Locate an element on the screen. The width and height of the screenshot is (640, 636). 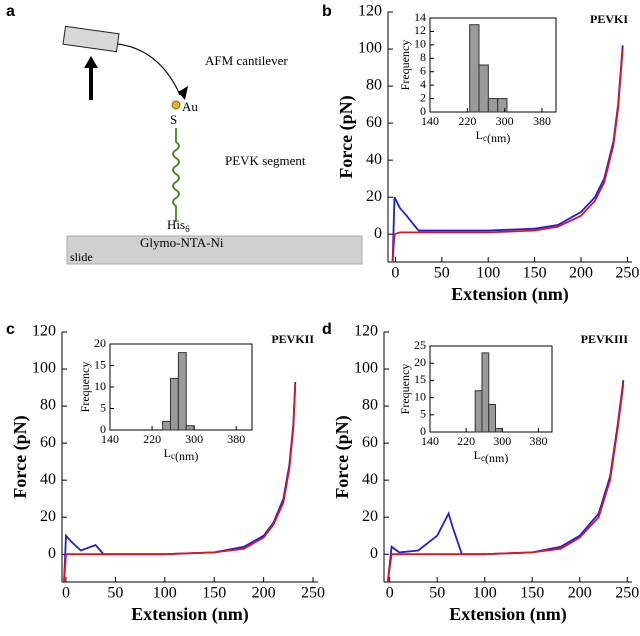
panel-label: c is located at coordinates (10, 329).